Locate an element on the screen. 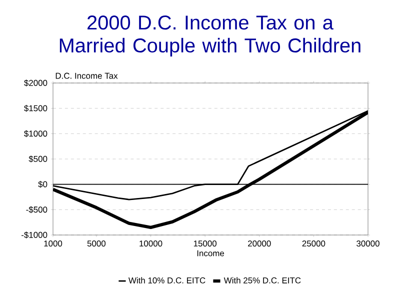  x-tick-label: 5000 is located at coordinates (96, 243).